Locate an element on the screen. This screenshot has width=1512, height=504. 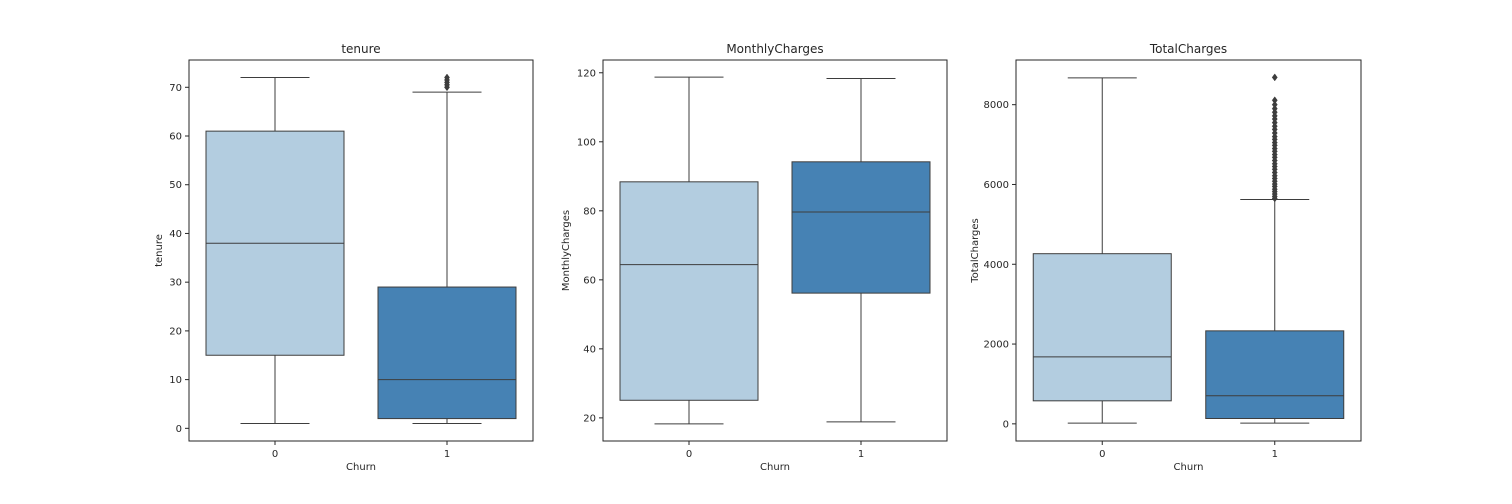
y-axis-label: tenure is located at coordinates (159, 250).